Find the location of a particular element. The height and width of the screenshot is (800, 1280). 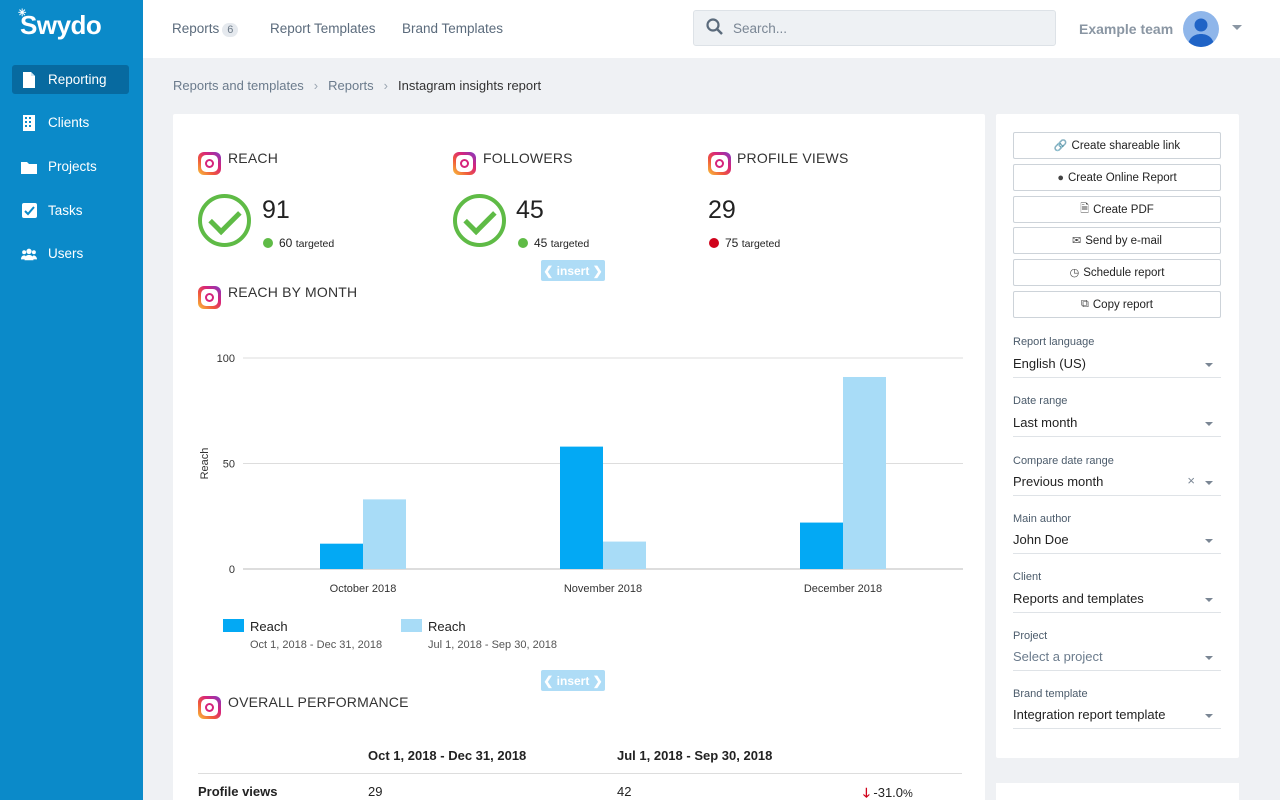

table-cell: 42 is located at coordinates (624, 791).